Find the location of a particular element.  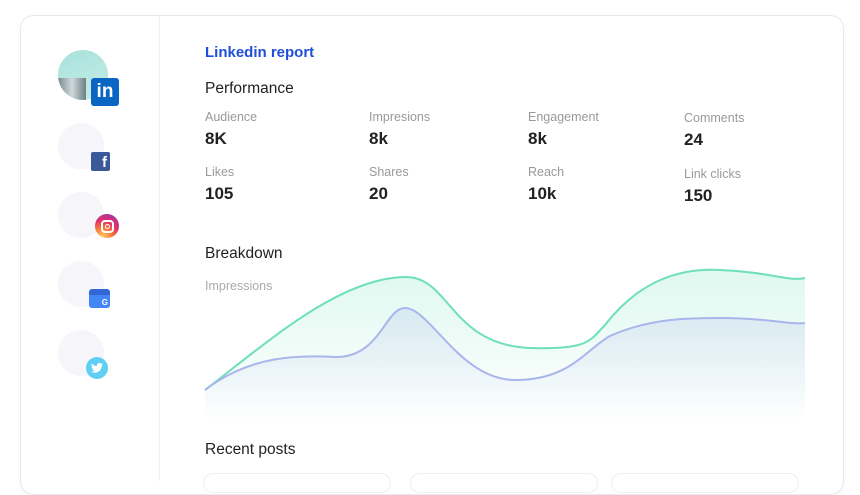

metric-reach: Reach 10k is located at coordinates (546, 184).